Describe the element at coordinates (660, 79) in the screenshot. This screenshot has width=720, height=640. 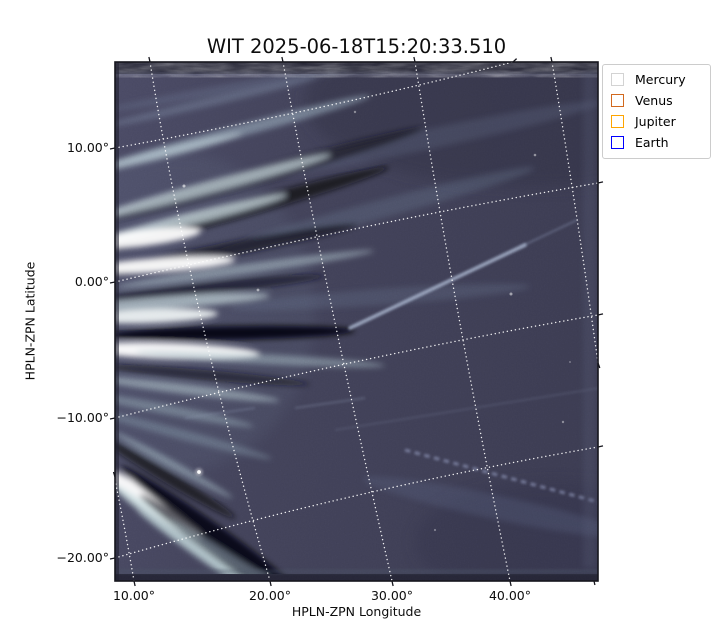
I see `legend-label: Mercury` at that location.